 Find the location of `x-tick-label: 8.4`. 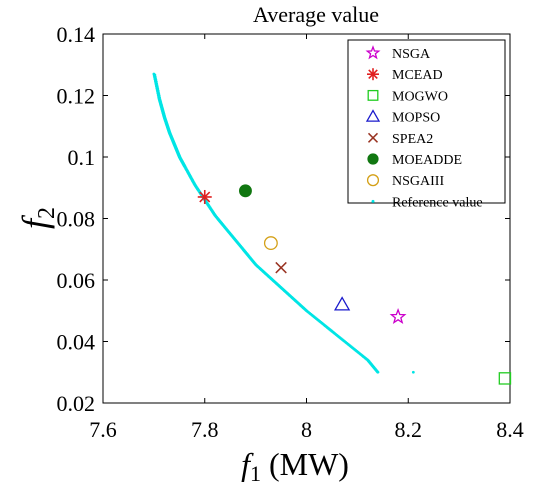

x-tick-label: 8.4 is located at coordinates (510, 429).